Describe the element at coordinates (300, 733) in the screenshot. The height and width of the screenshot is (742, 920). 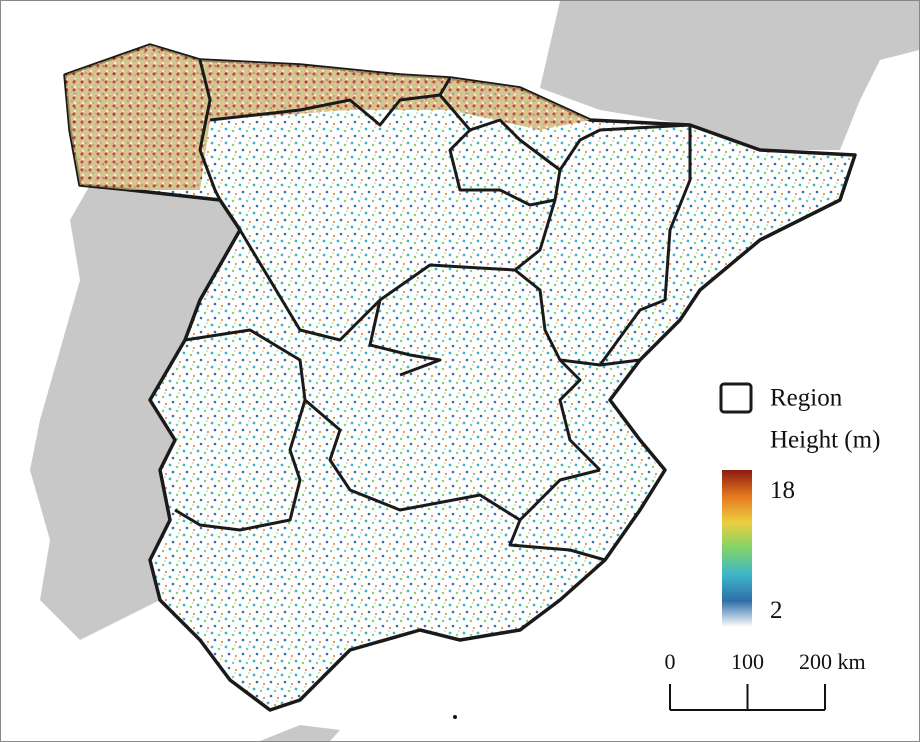
I see `africa` at that location.